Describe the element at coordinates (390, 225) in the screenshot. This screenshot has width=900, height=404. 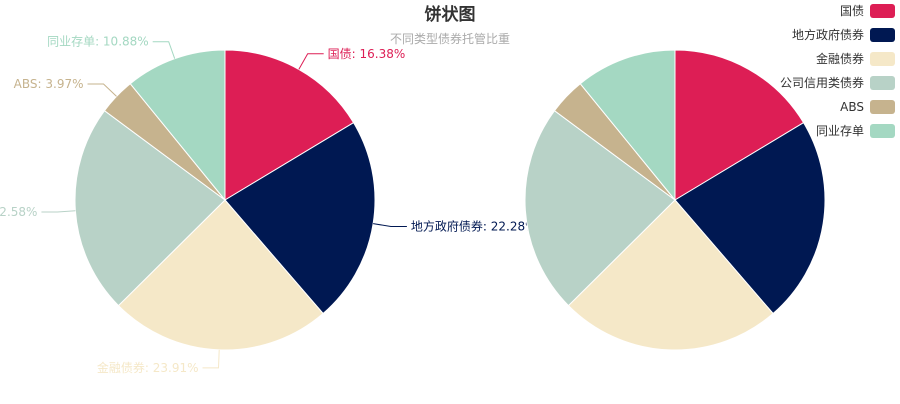
I see `left-label-line-local-gov-bond` at that location.